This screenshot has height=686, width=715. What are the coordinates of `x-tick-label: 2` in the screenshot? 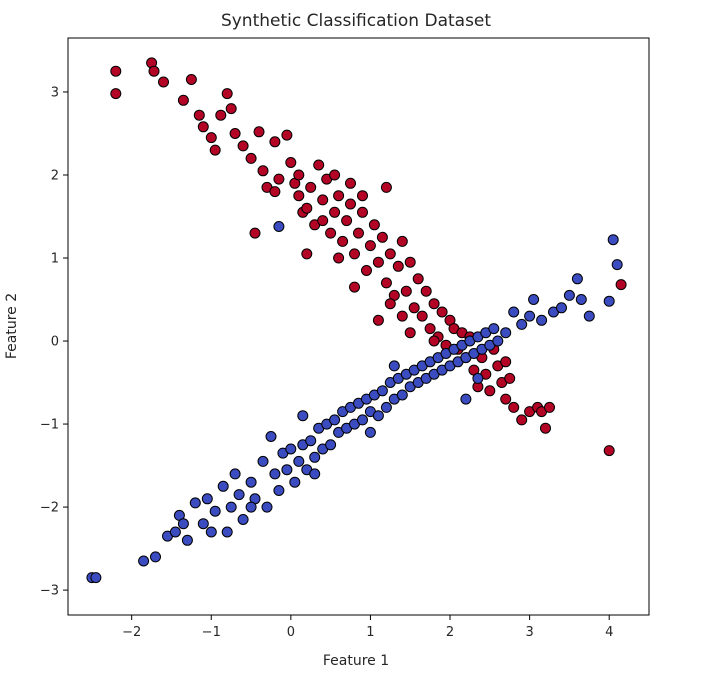 It's located at (450, 632).